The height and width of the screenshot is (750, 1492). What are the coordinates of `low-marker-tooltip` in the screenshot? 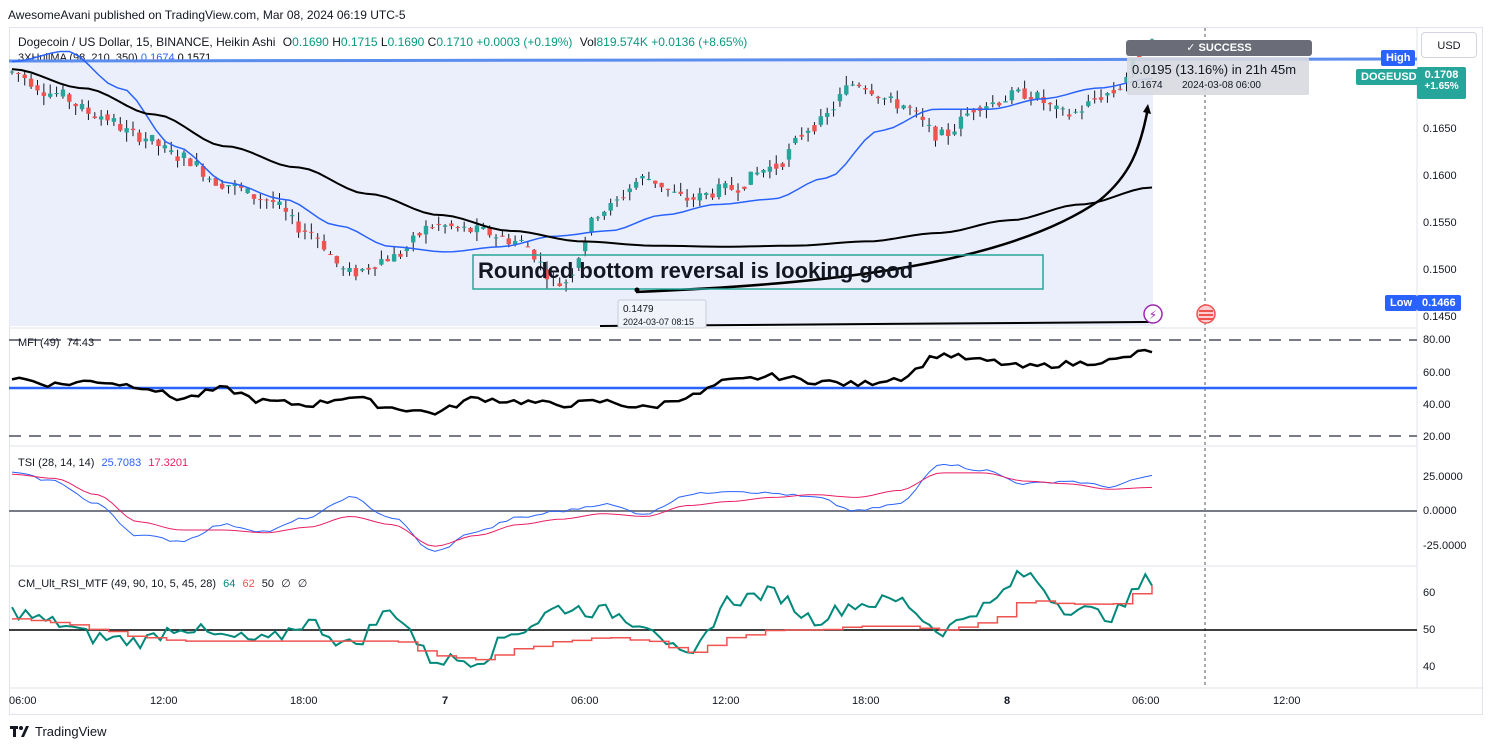 It's located at (662, 314).